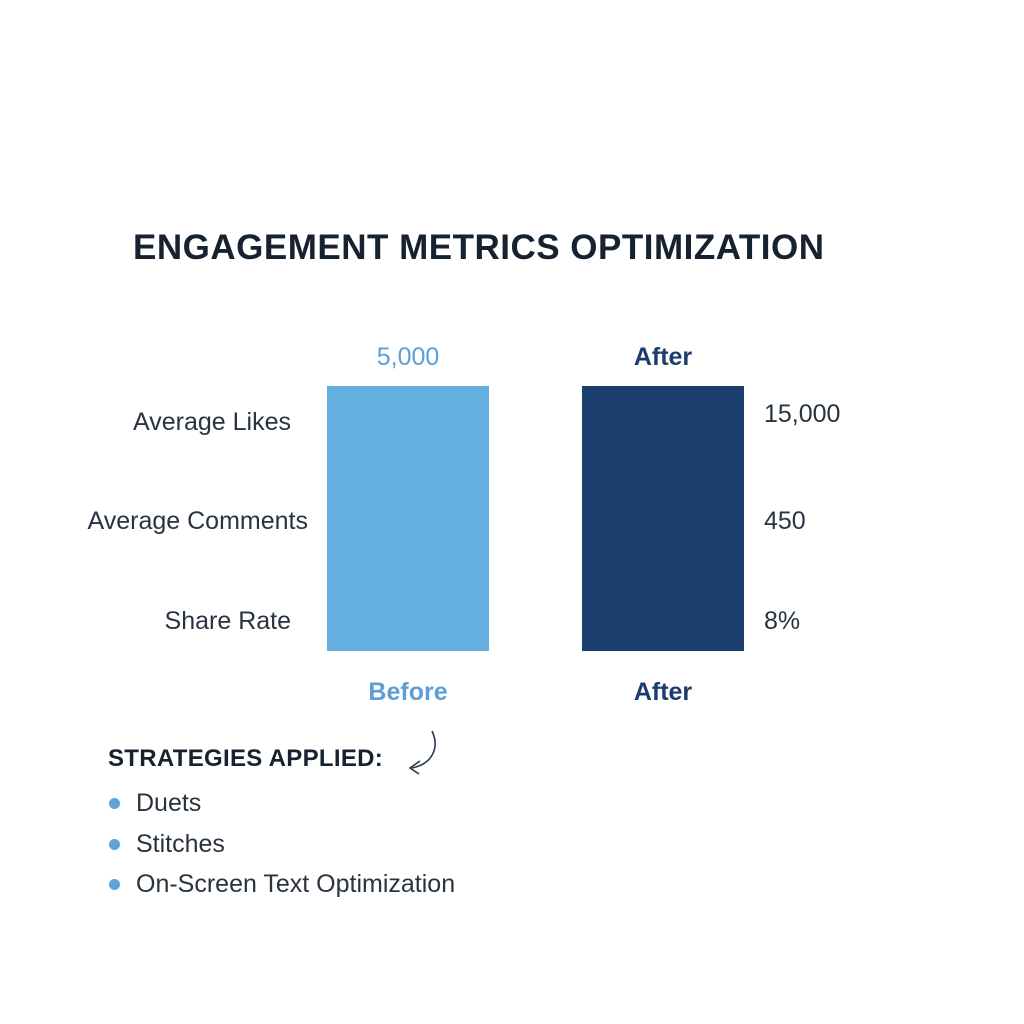  Describe the element at coordinates (169, 803) in the screenshot. I see `strategy-label: Duets` at that location.